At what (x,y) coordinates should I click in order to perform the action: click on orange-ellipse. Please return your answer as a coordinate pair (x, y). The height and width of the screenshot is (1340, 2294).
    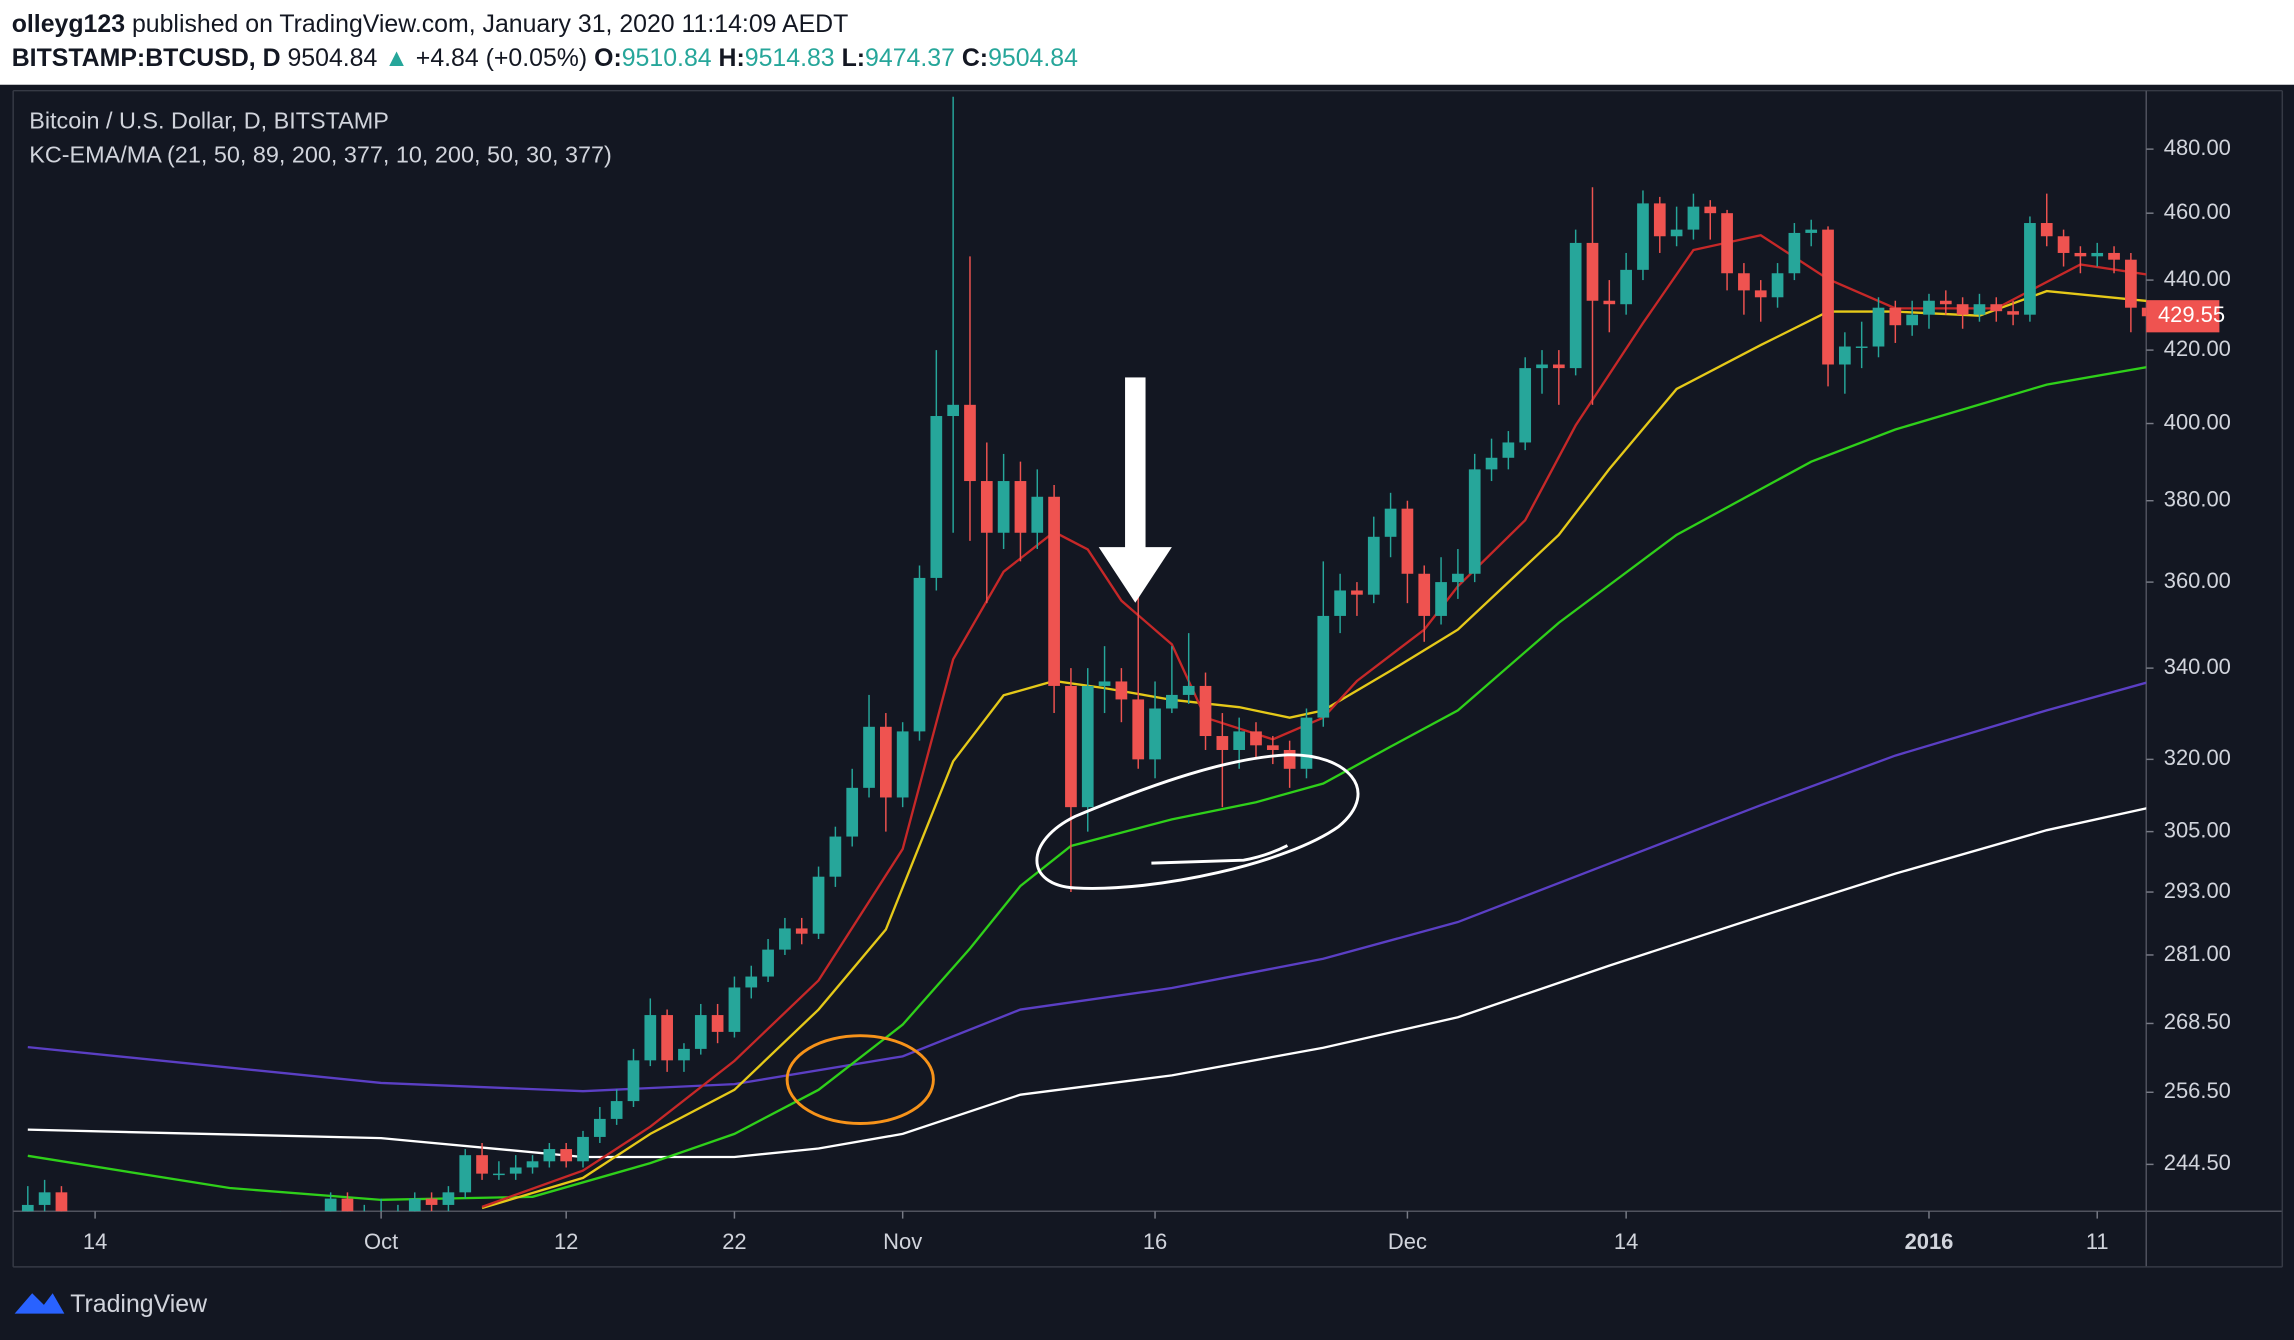
    Looking at the image, I should click on (860, 1079).